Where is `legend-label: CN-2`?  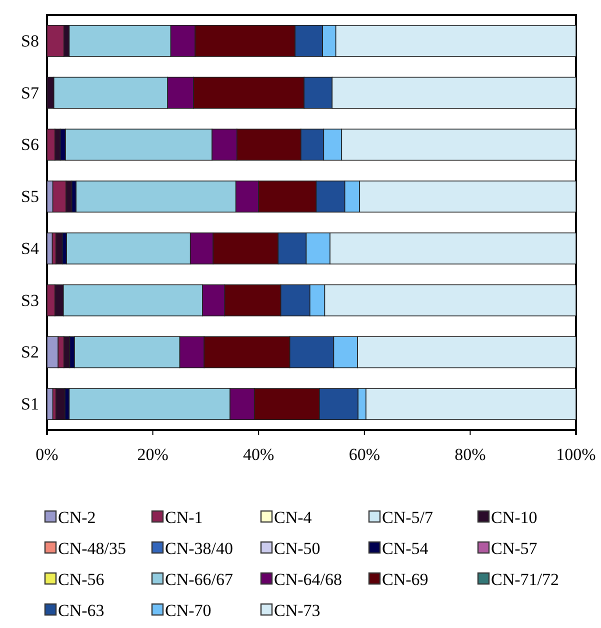
legend-label: CN-2 is located at coordinates (77, 517).